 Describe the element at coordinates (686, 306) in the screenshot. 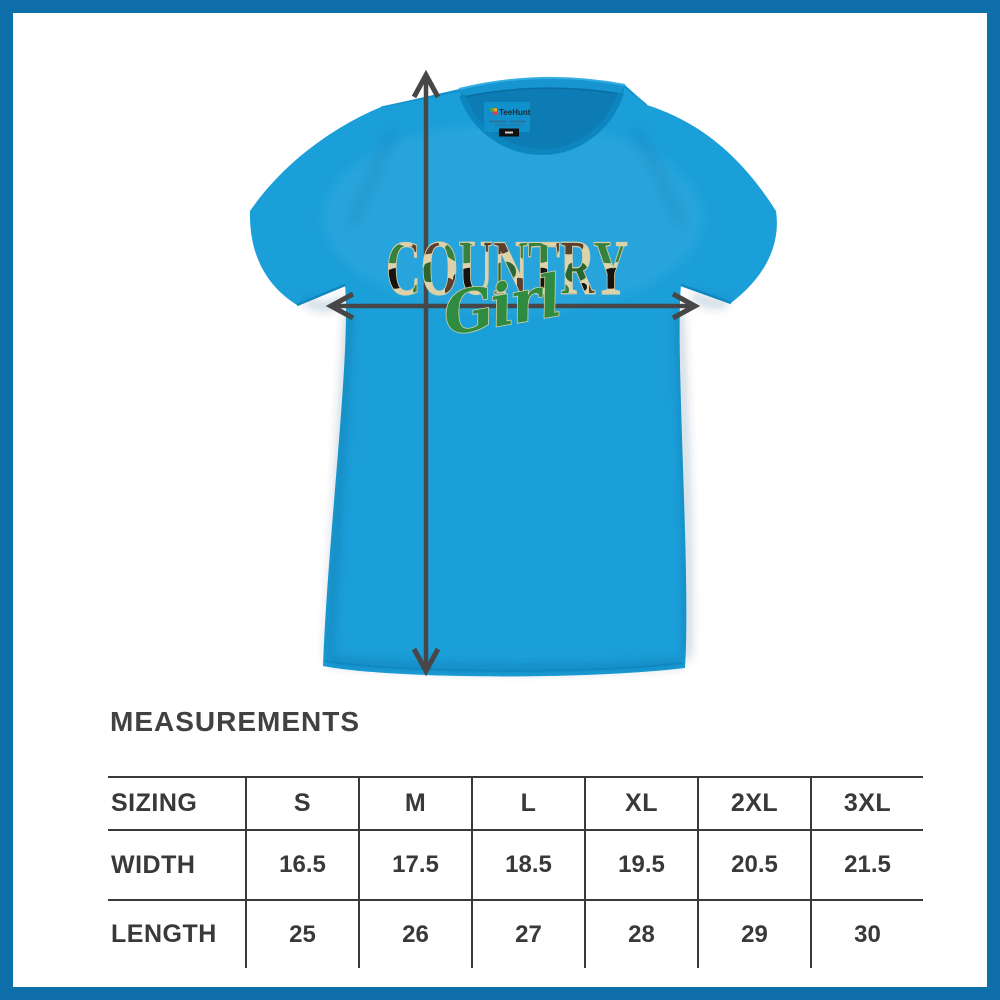

I see `arrowhead-right-icon` at that location.